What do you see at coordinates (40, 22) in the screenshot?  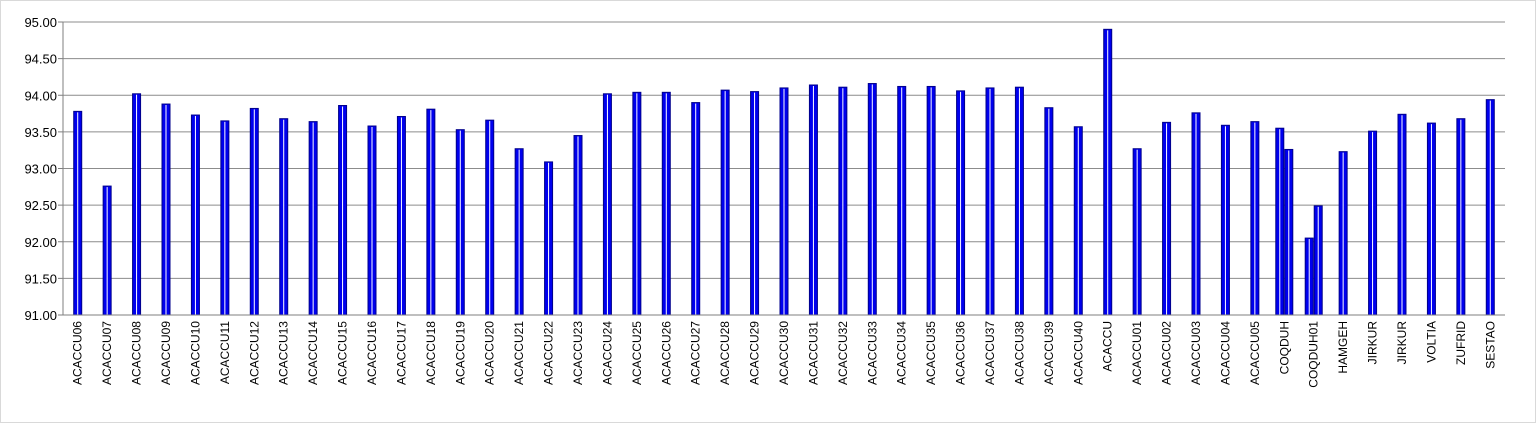 I see `y-tick-label: 95.00` at bounding box center [40, 22].